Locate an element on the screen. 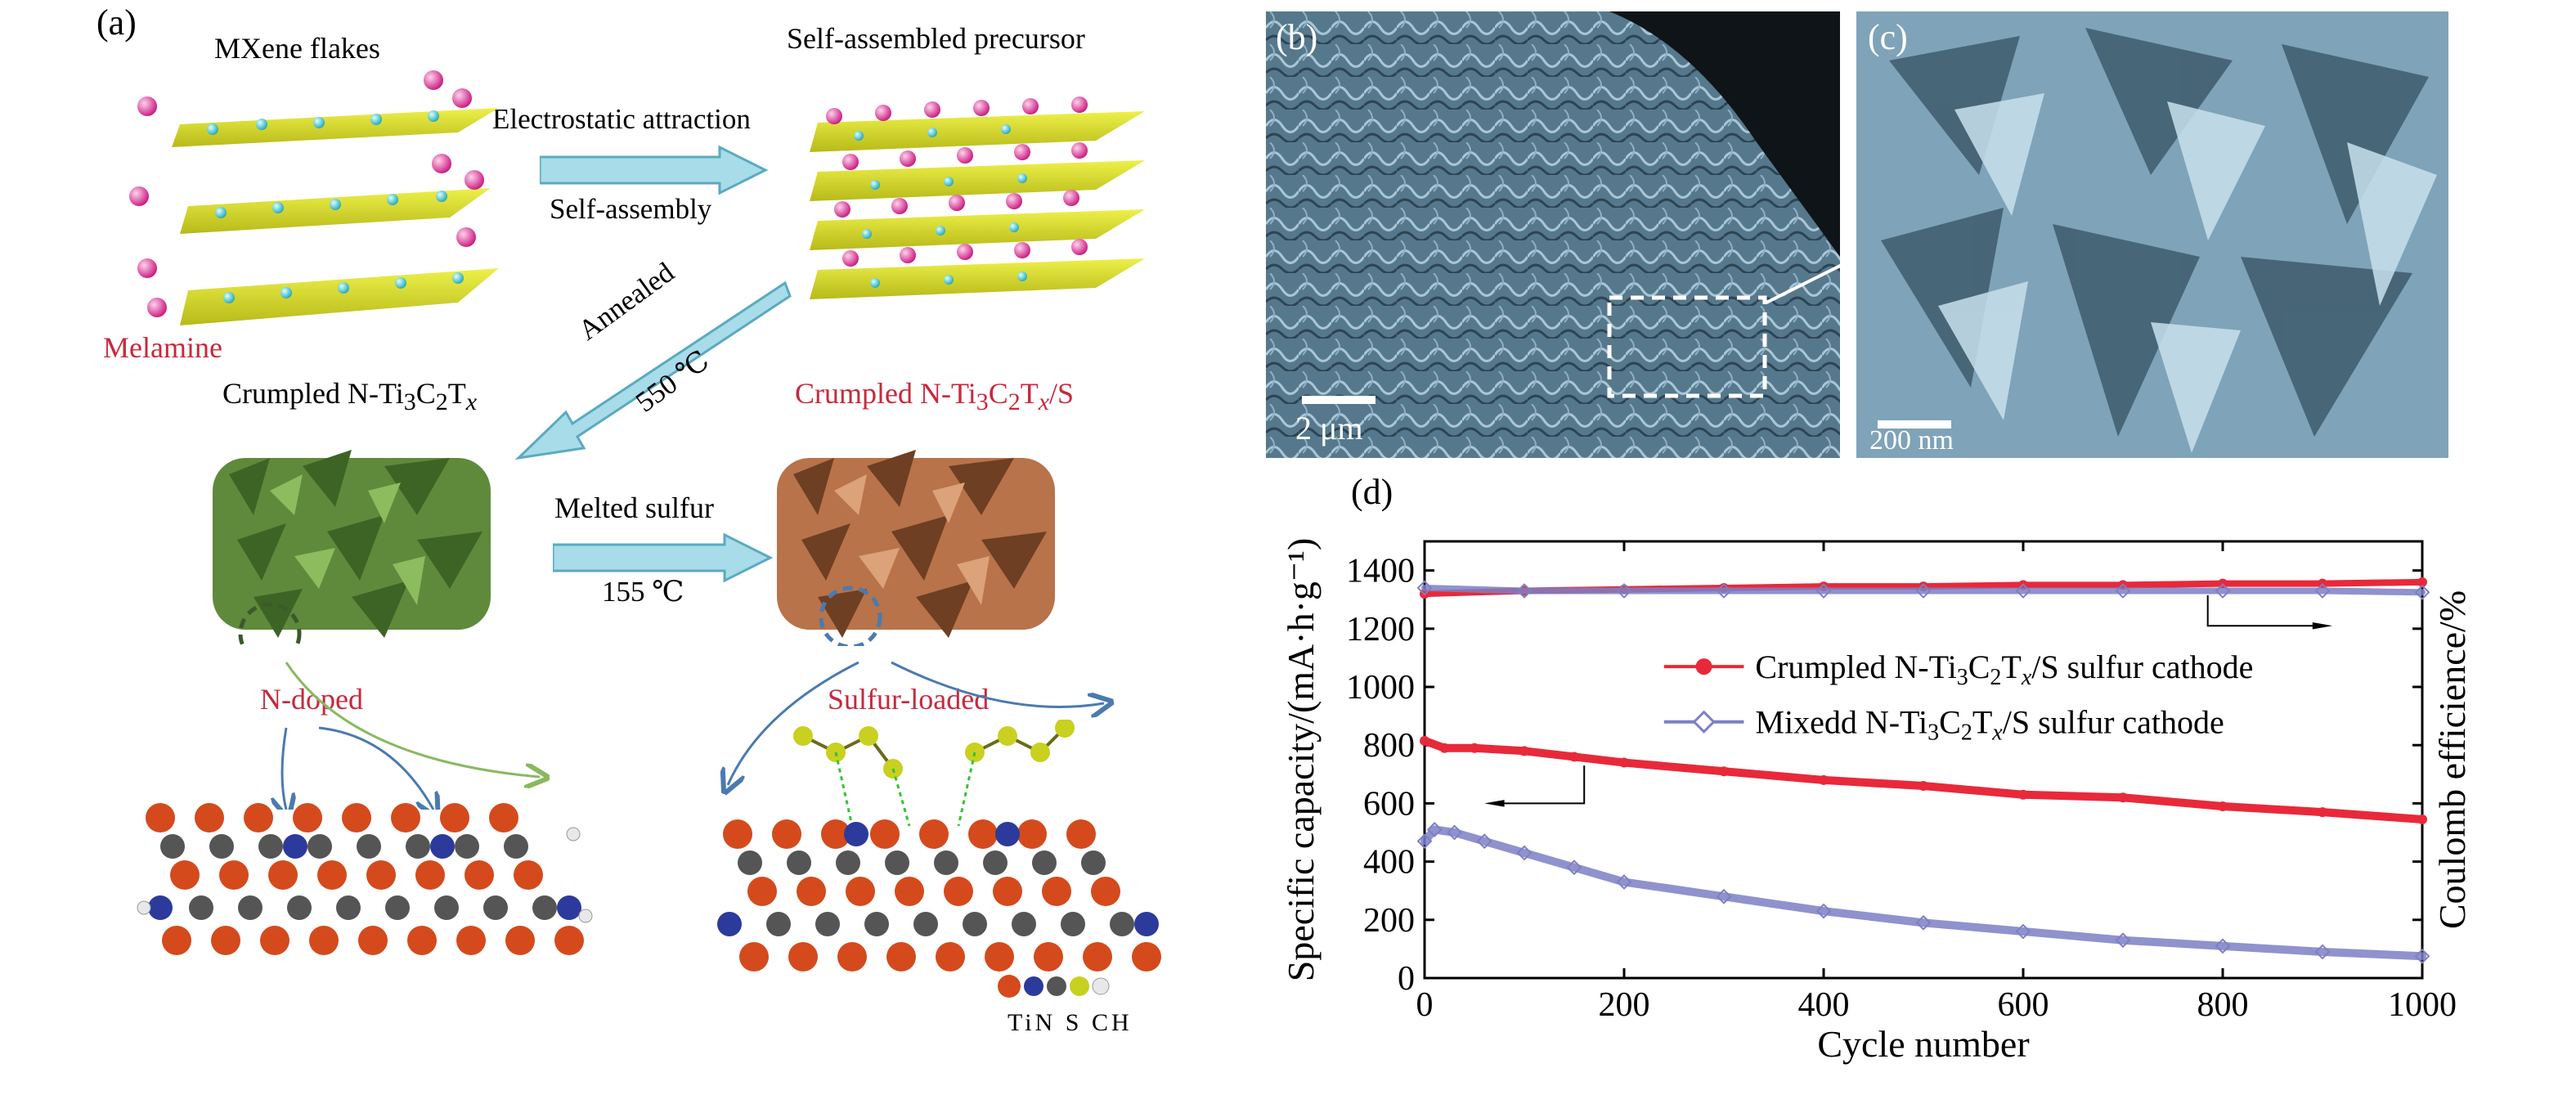  y-tick-label: 1000 is located at coordinates (1380, 688).